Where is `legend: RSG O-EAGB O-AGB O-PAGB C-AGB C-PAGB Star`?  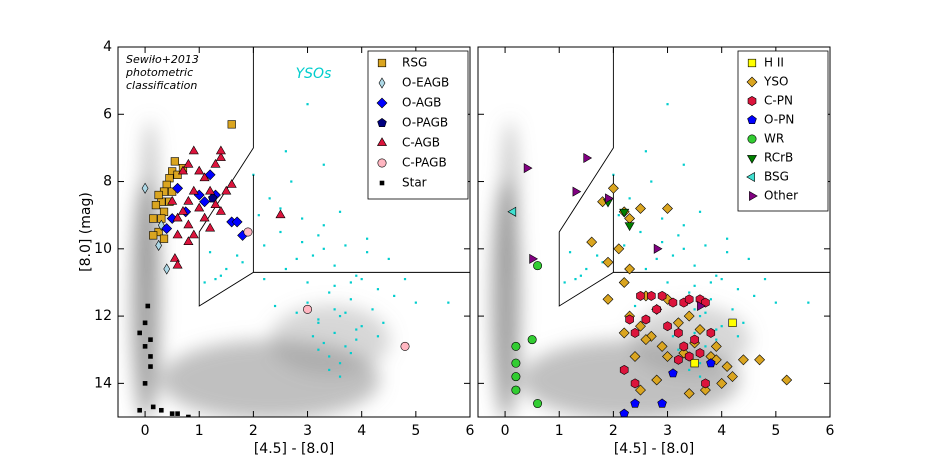
legend: RSG O-EAGB O-AGB O-PAGB C-AGB C-PAGB Star is located at coordinates (418, 125).